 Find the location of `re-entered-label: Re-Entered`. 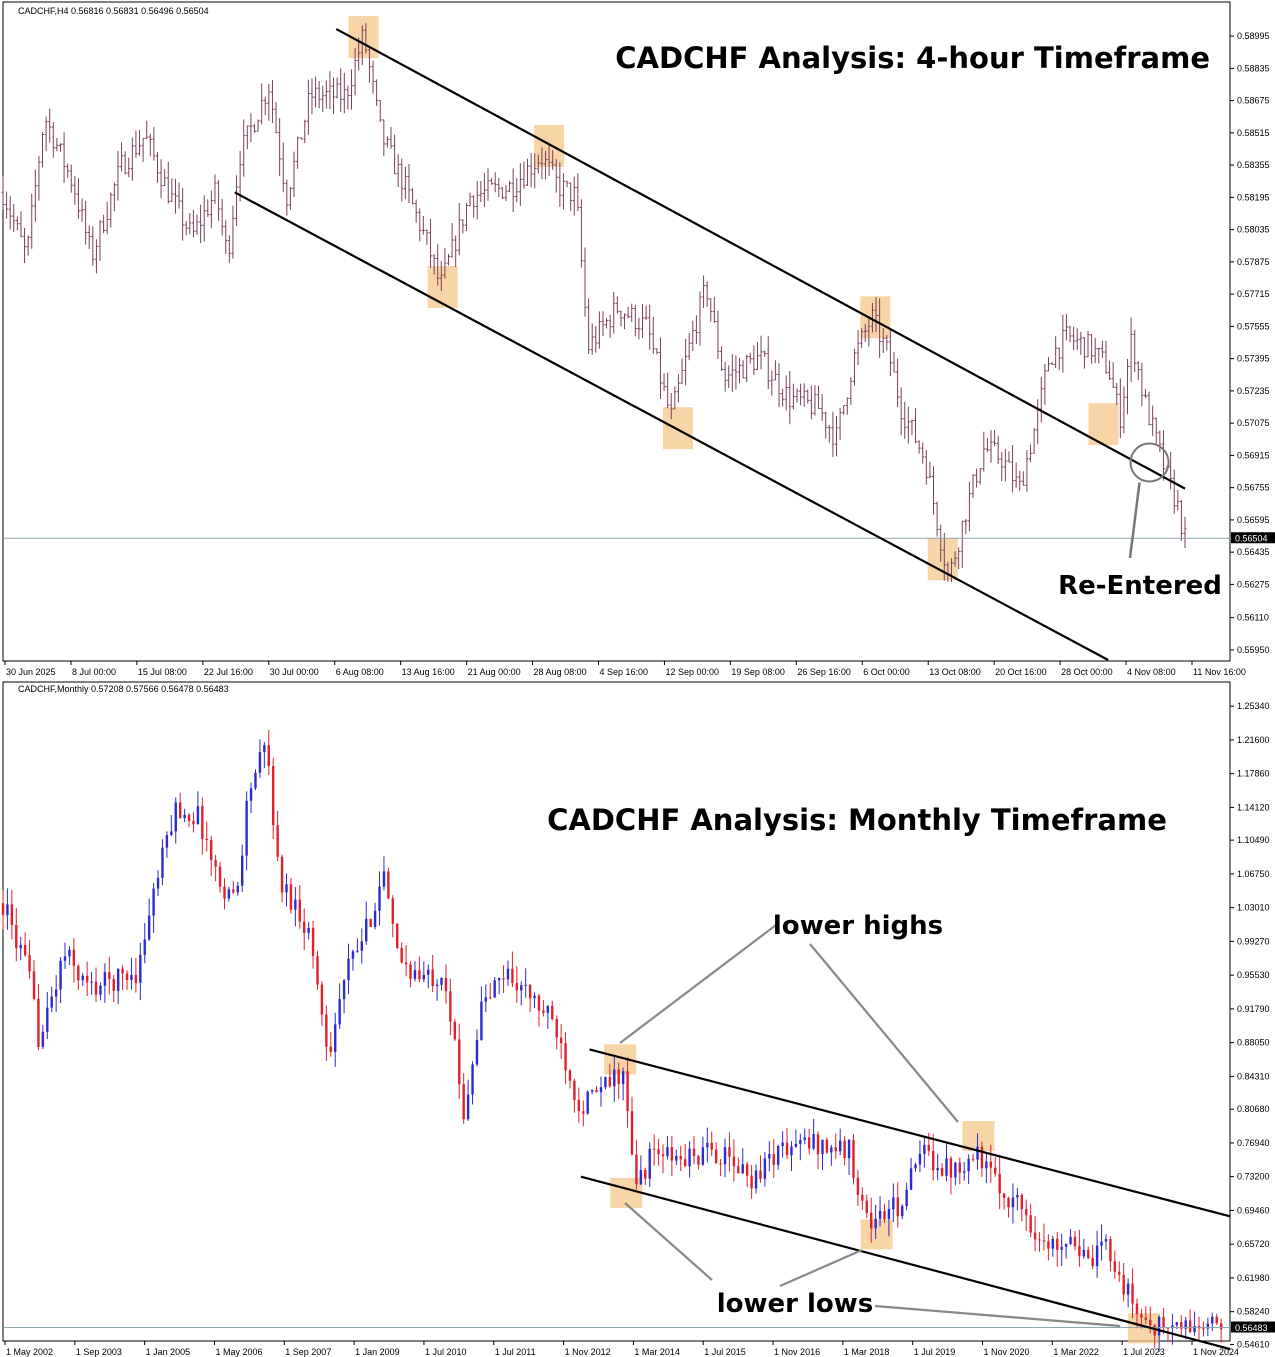

re-entered-label: Re-Entered is located at coordinates (1140, 586).